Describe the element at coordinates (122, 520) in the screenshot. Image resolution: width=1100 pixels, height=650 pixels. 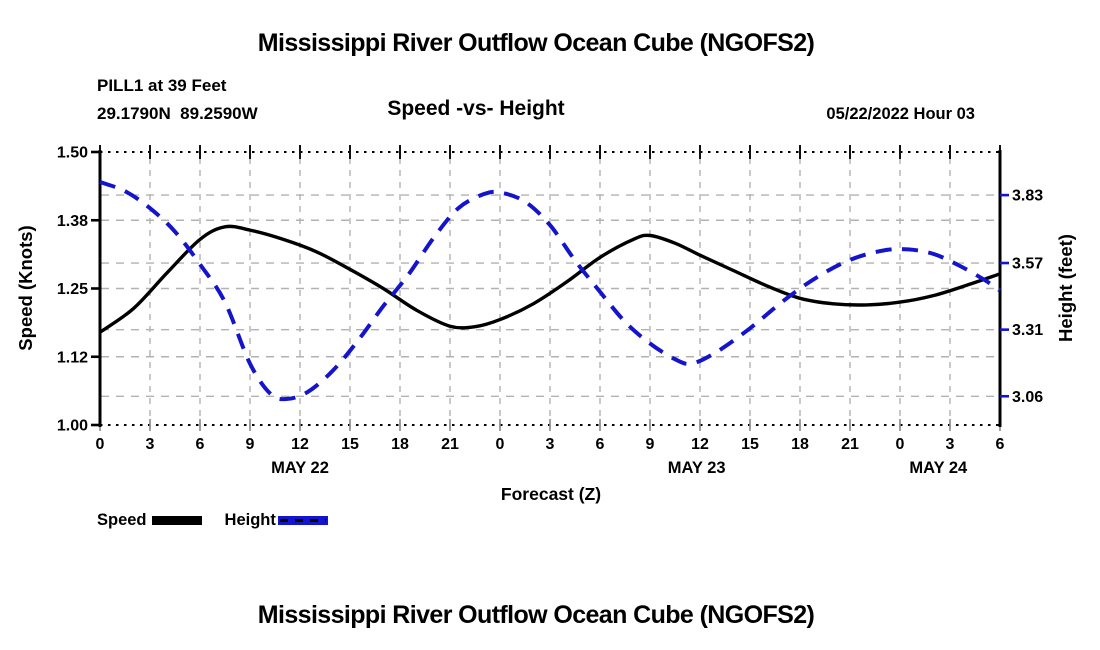
I see `legend-speed-label: Speed` at that location.